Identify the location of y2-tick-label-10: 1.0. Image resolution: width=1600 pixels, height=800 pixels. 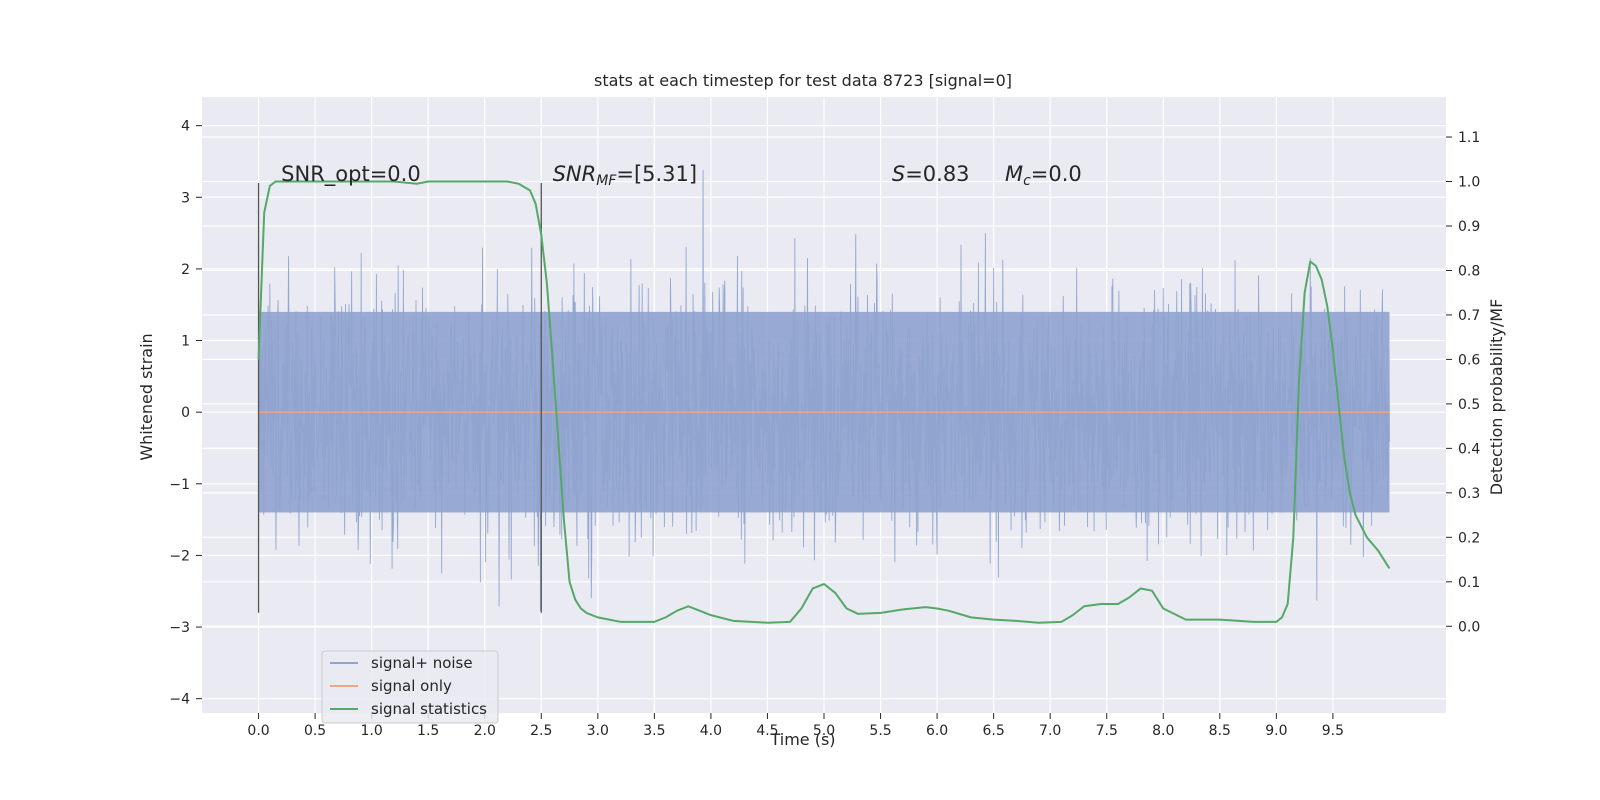
(1469, 183).